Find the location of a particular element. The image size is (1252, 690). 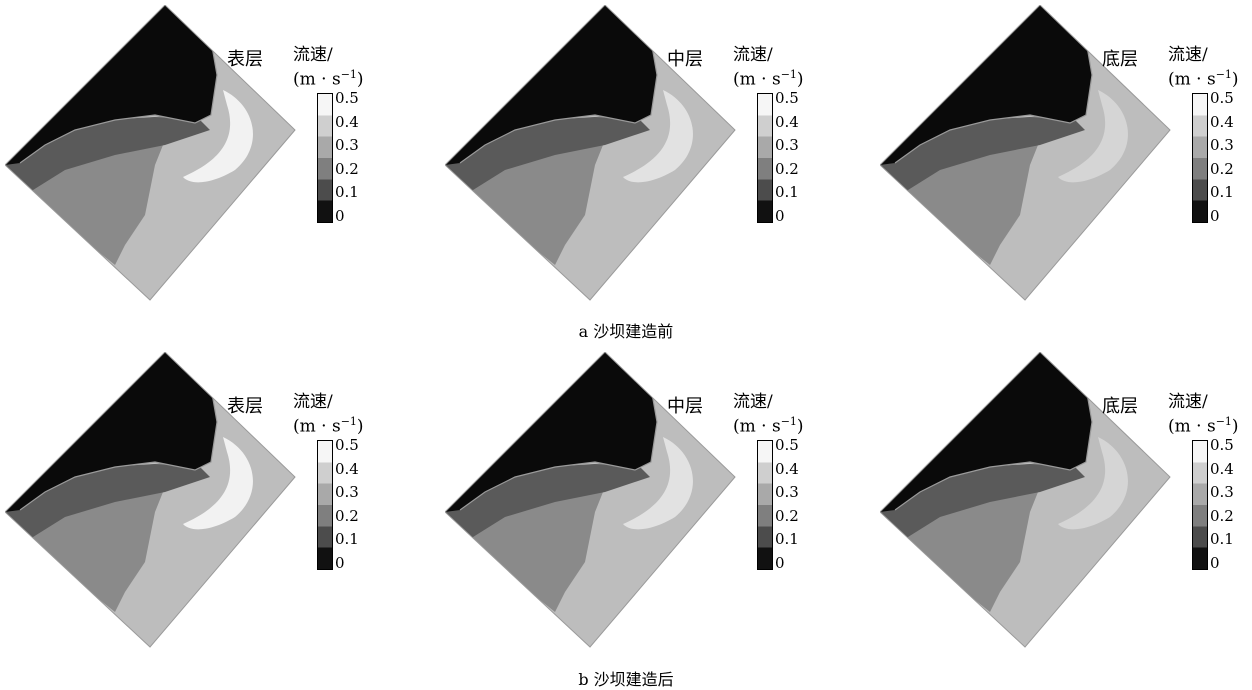

caption-b: b 沙坝建造后 is located at coordinates (626, 679).